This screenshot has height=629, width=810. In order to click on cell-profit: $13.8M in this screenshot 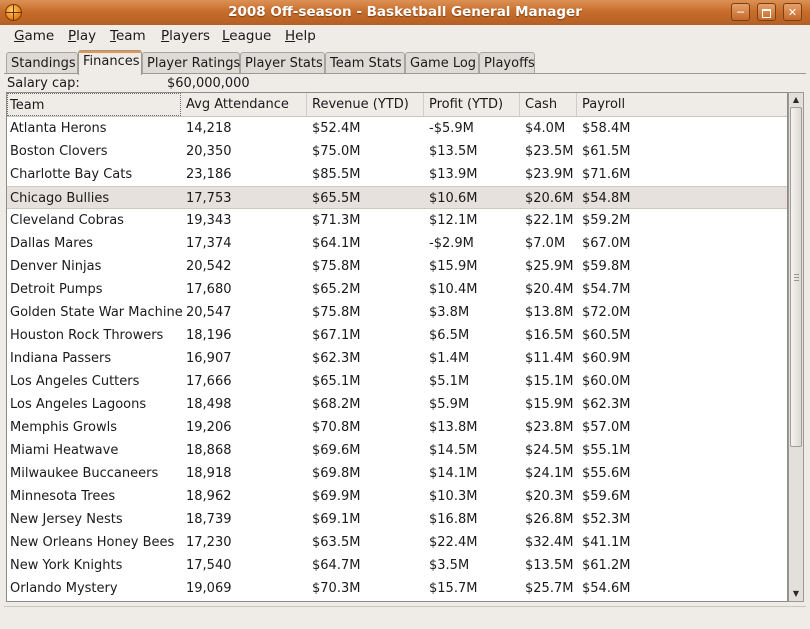, I will do `click(453, 427)`.